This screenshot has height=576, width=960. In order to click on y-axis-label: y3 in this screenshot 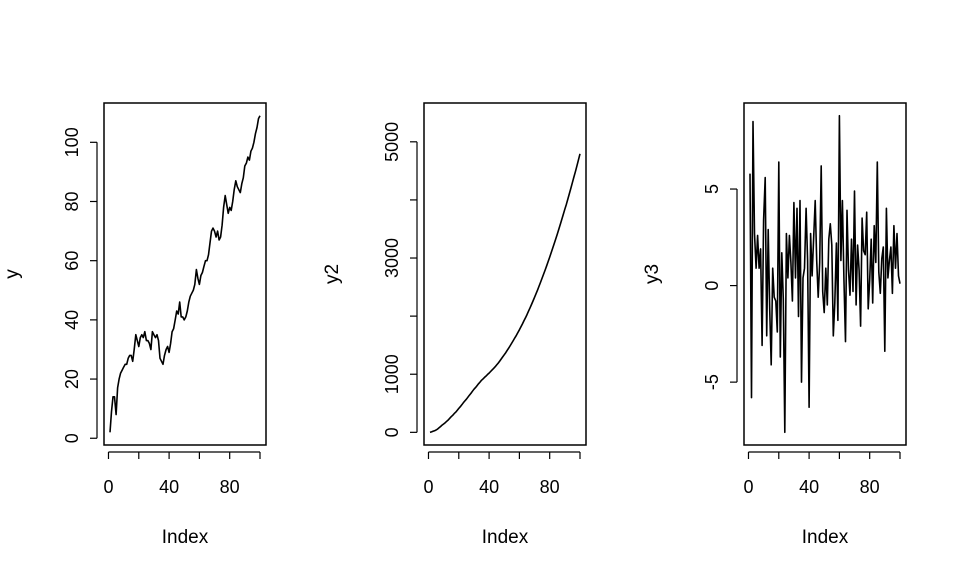, I will do `click(652, 274)`.